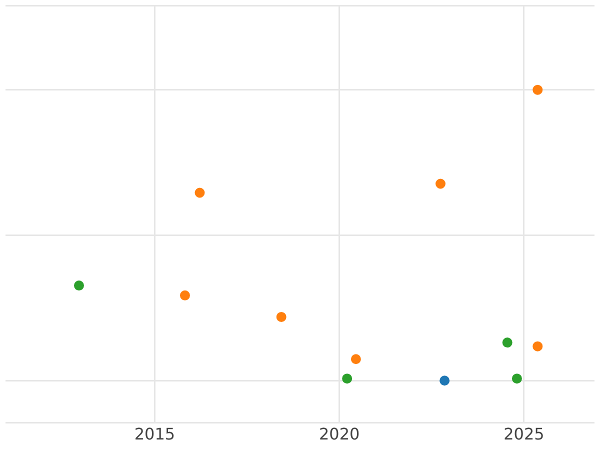 Image resolution: width=600 pixels, height=450 pixels. Describe the element at coordinates (155, 434) in the screenshot. I see `x-tick-label: 2015` at that location.